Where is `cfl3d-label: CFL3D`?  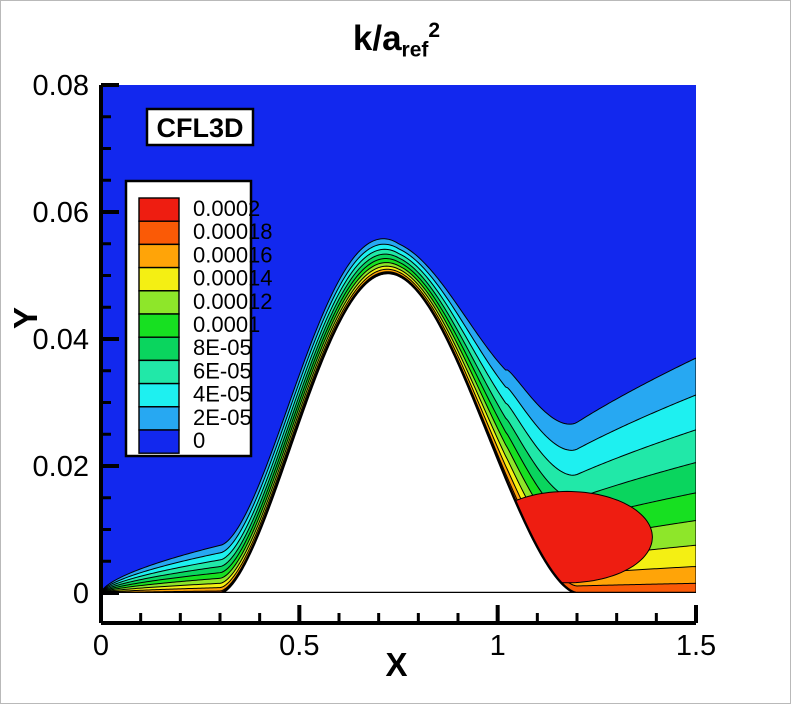
cfl3d-label: CFL3D is located at coordinates (200, 128).